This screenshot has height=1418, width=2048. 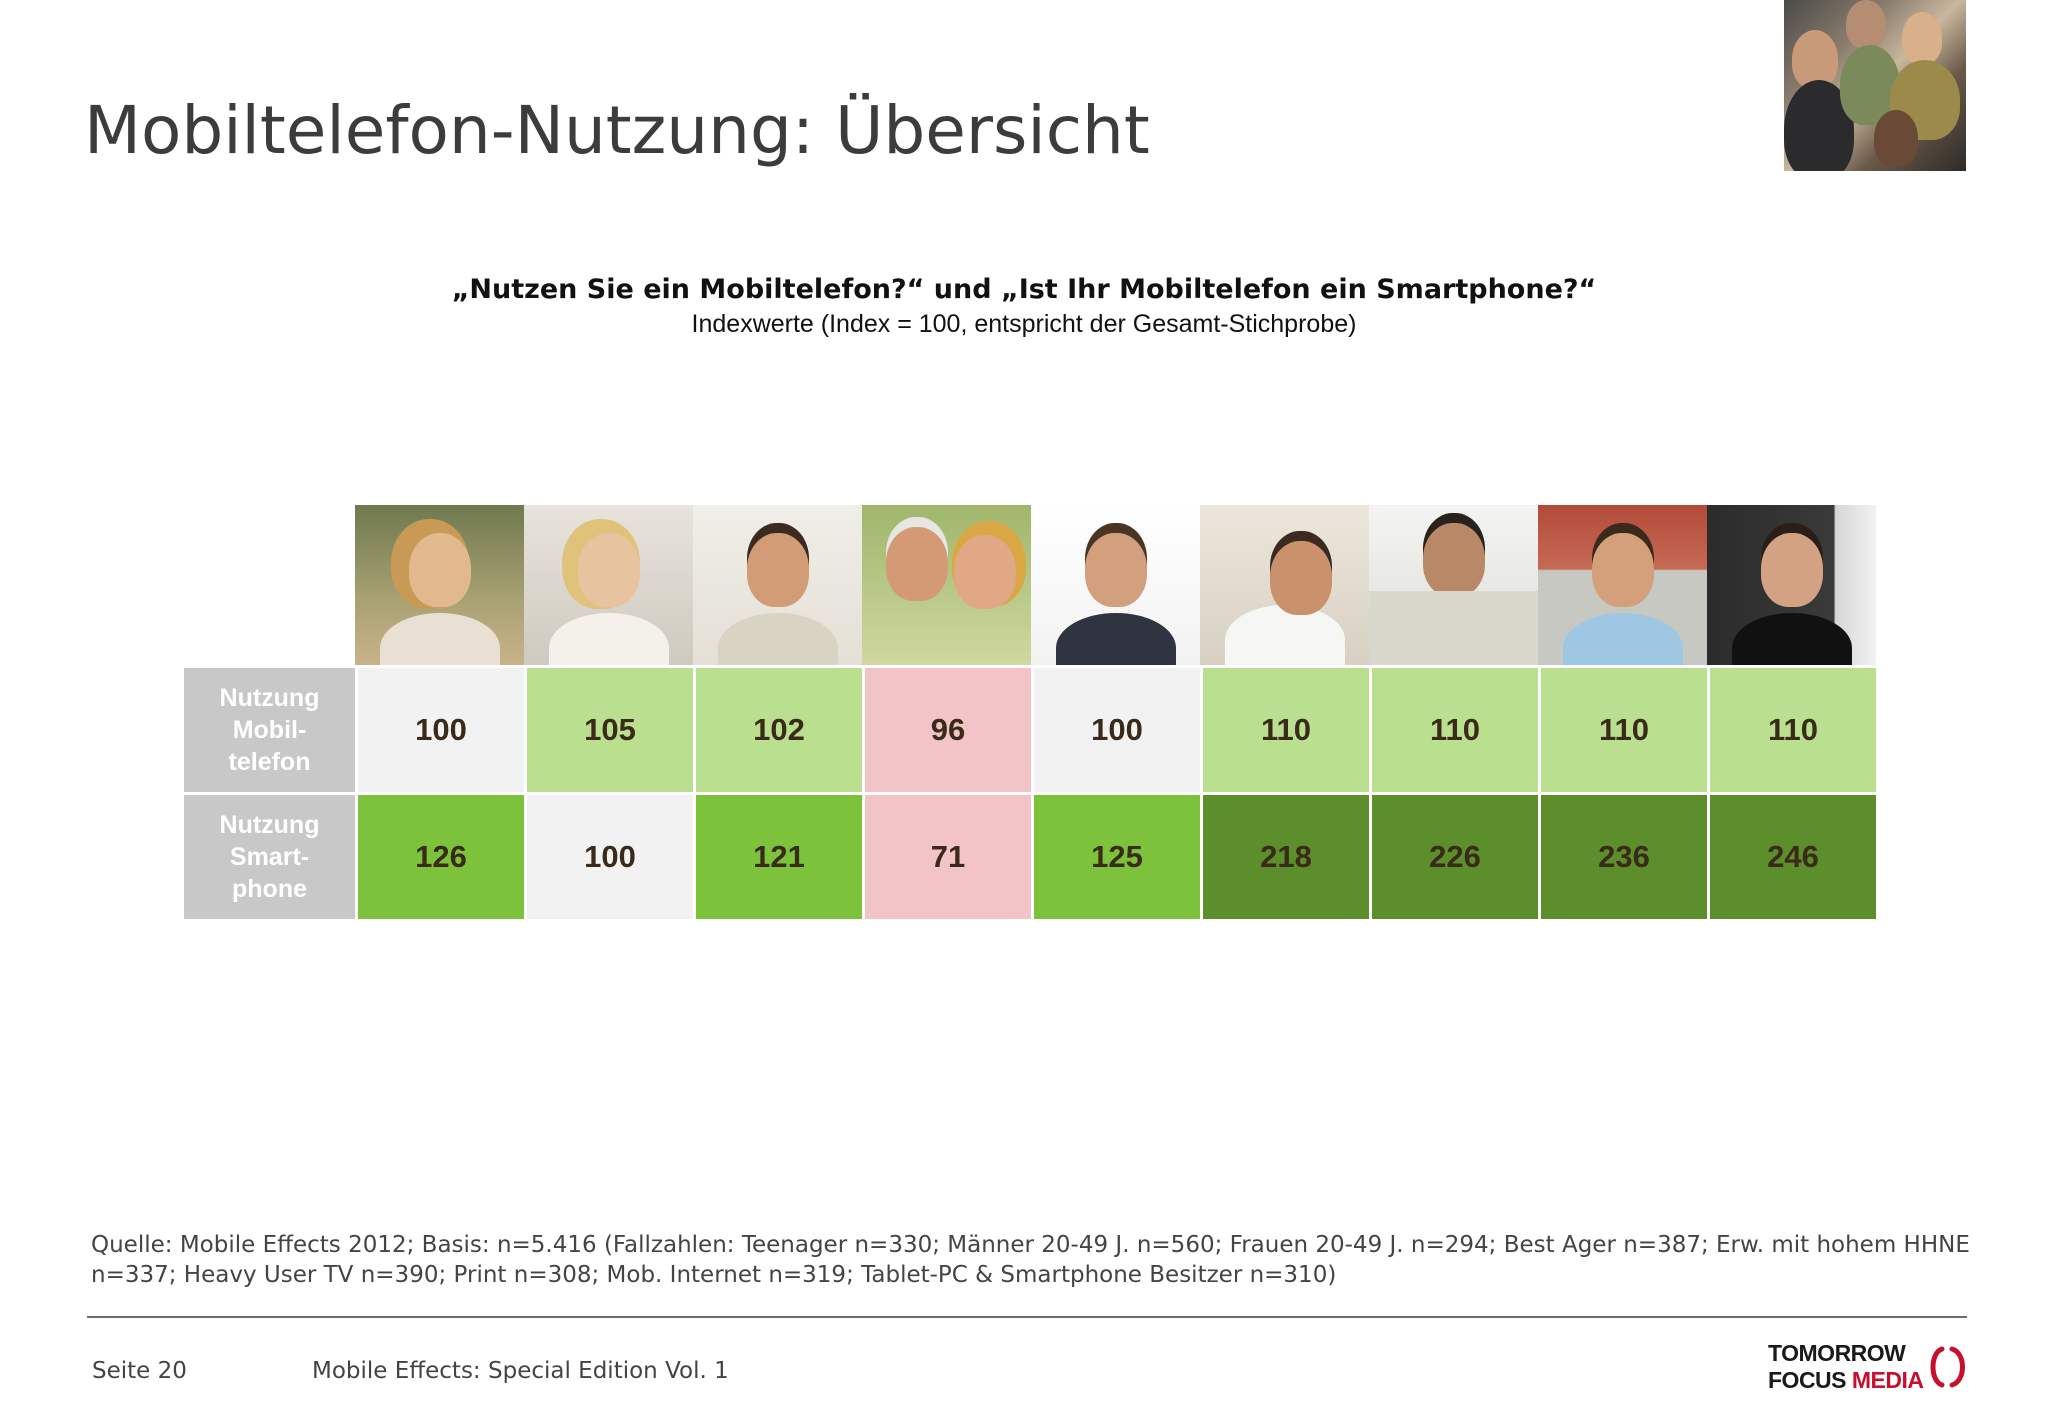 What do you see at coordinates (1875, 85) in the screenshot?
I see `header-photo-people-on-phones` at bounding box center [1875, 85].